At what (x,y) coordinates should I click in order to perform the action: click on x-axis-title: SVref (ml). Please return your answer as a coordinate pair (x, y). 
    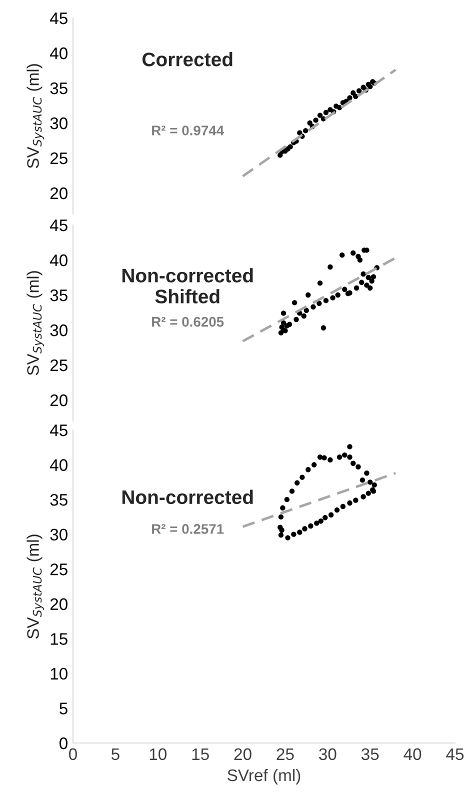
    Looking at the image, I should click on (264, 776).